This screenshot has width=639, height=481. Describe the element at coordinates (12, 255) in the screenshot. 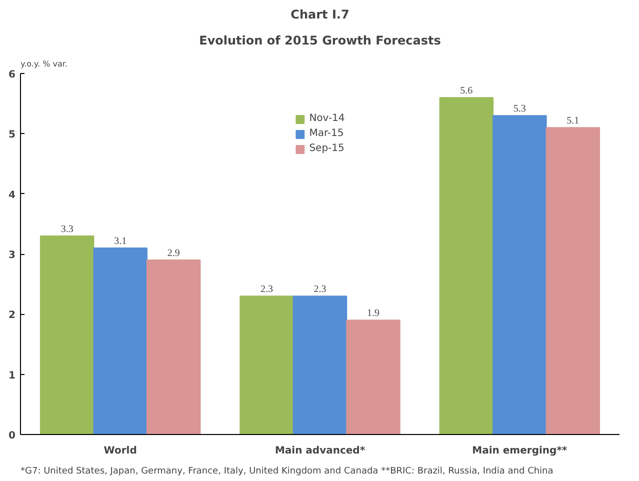

I see `y-tick-label: 3` at that location.